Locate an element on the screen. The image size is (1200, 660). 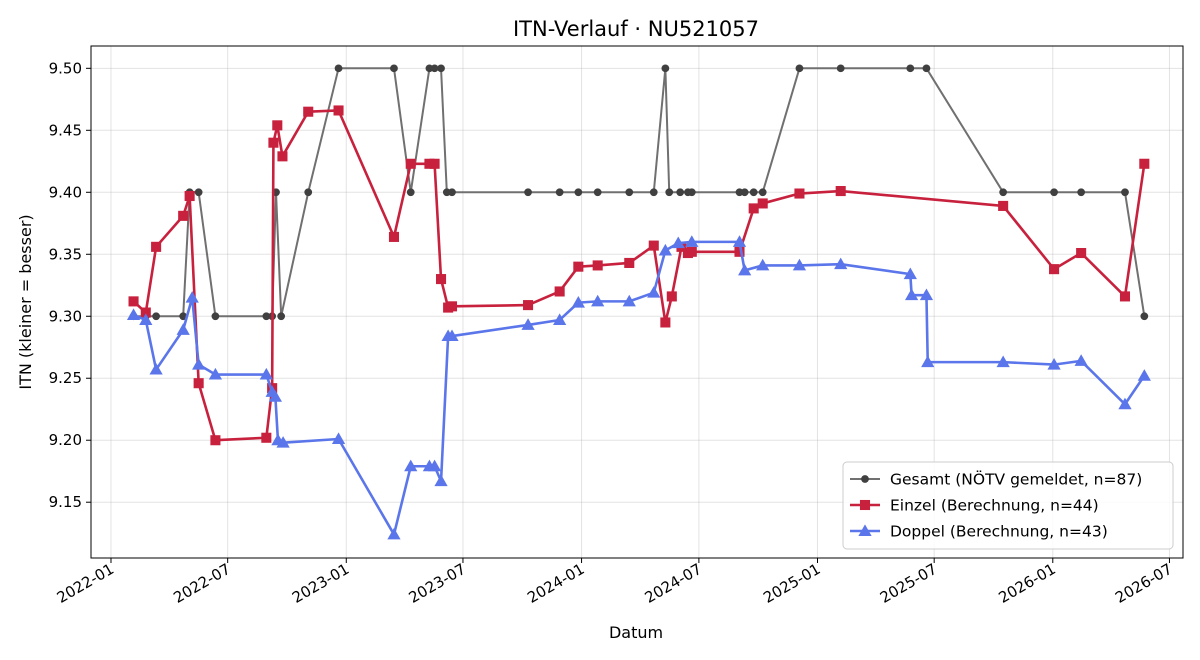
x-tick-label: 2025-07 is located at coordinates (908, 583).